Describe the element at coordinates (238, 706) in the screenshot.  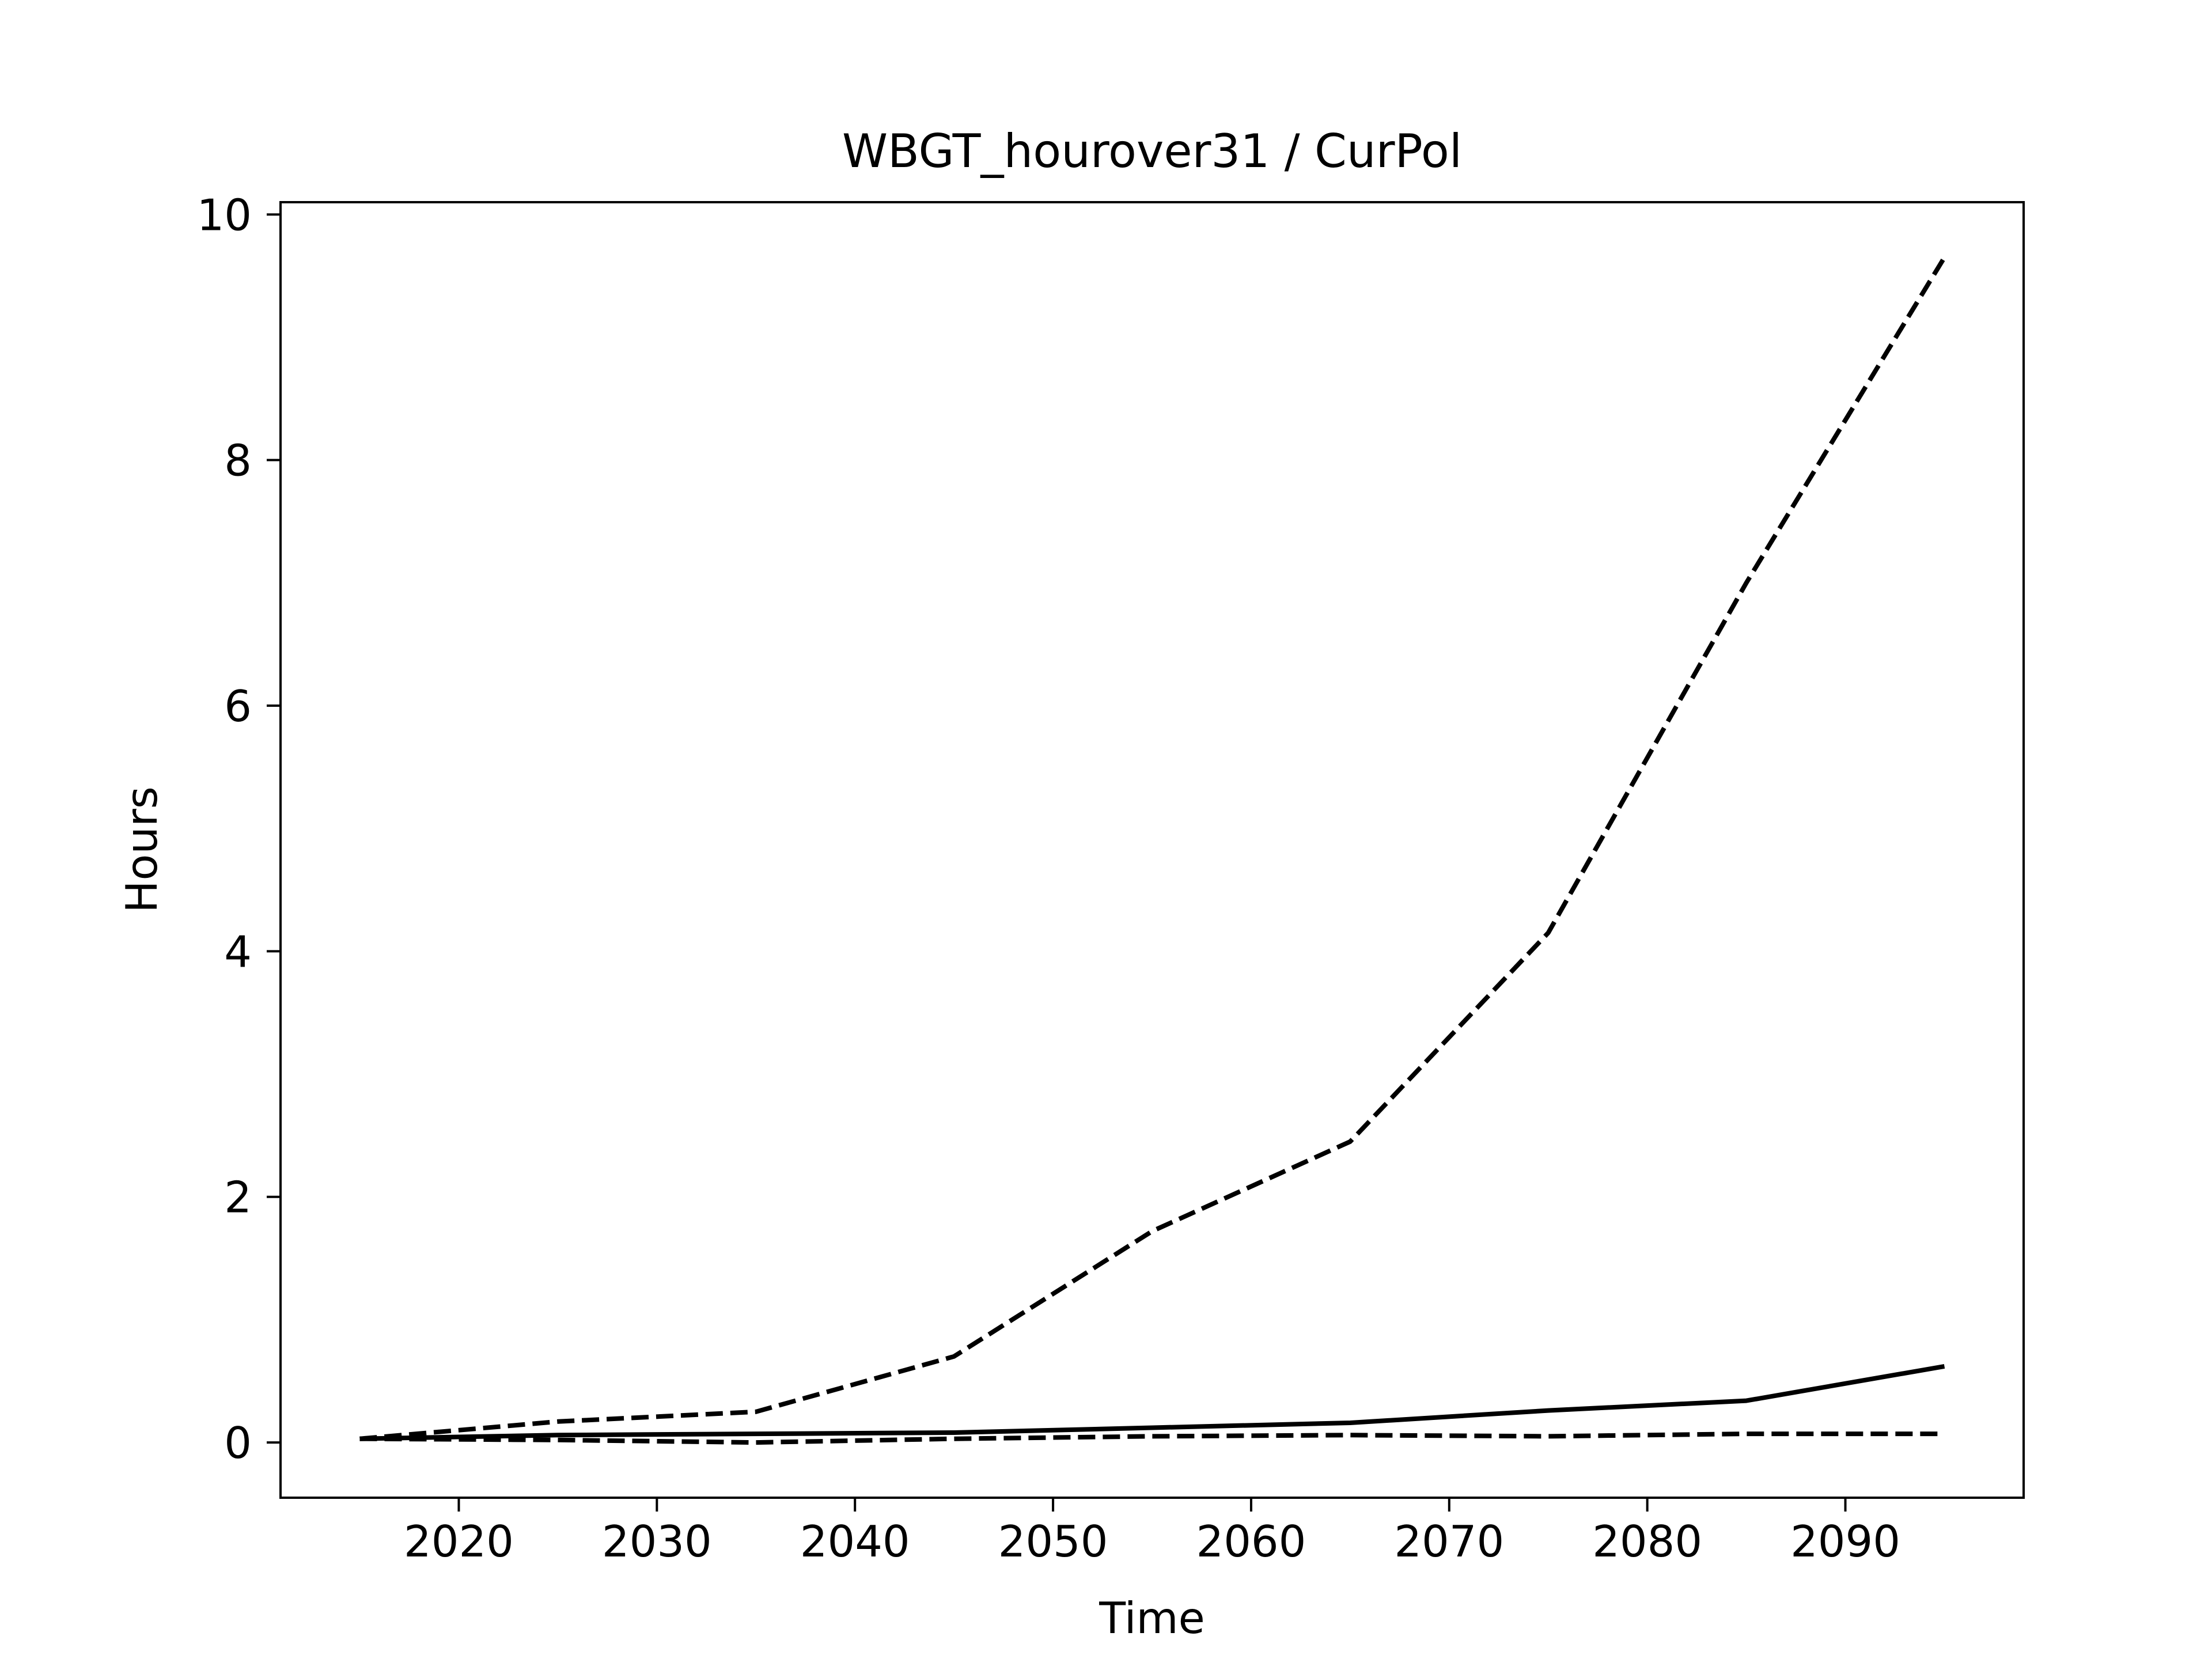
I see `y-tick-label: 6` at that location.